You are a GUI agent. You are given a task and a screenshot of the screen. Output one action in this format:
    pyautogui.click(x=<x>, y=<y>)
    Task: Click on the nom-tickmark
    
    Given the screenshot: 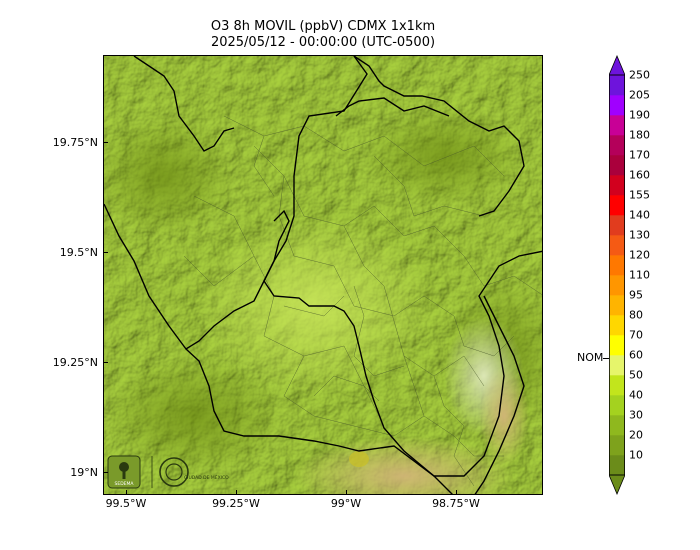 What is the action you would take?
    pyautogui.click(x=606, y=358)
    